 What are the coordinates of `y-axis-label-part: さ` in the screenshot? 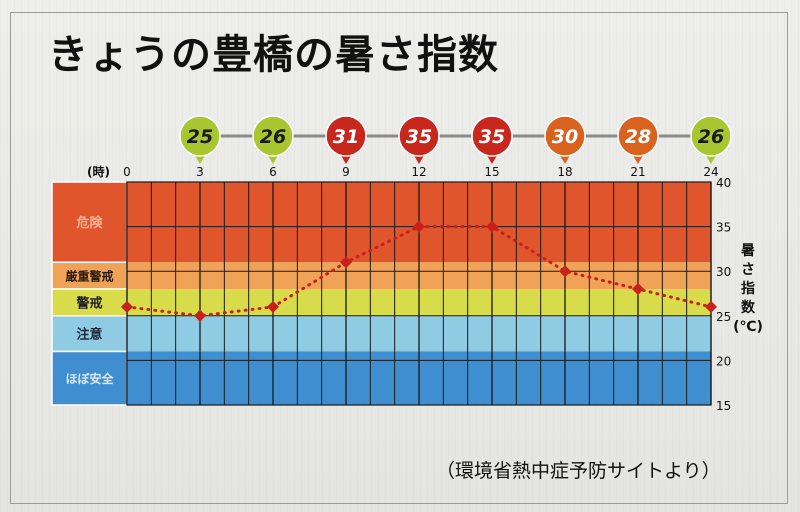 It's located at (748, 270).